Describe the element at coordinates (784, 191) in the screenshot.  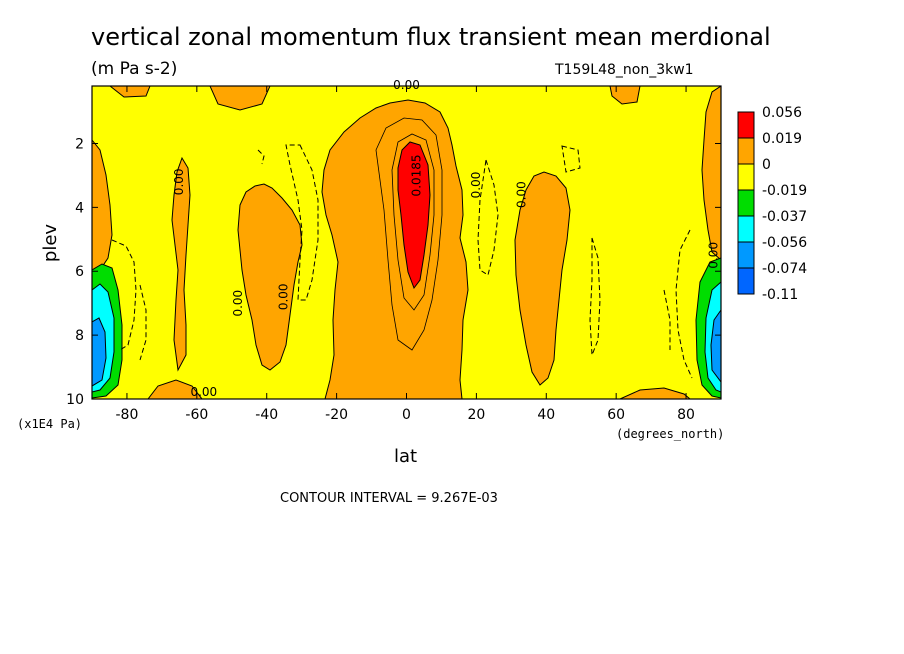
I see `legend-label: -0.019` at that location.